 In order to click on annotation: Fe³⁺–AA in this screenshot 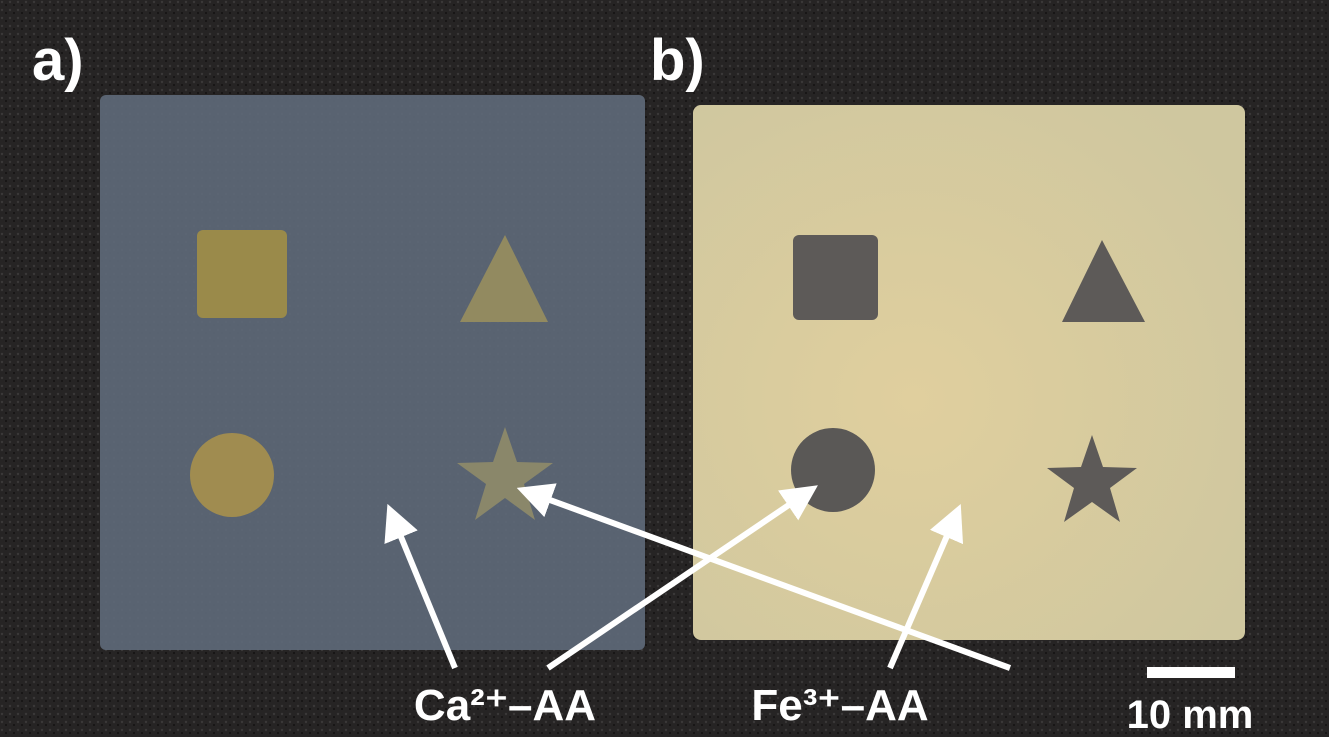, I will do `click(839, 705)`.